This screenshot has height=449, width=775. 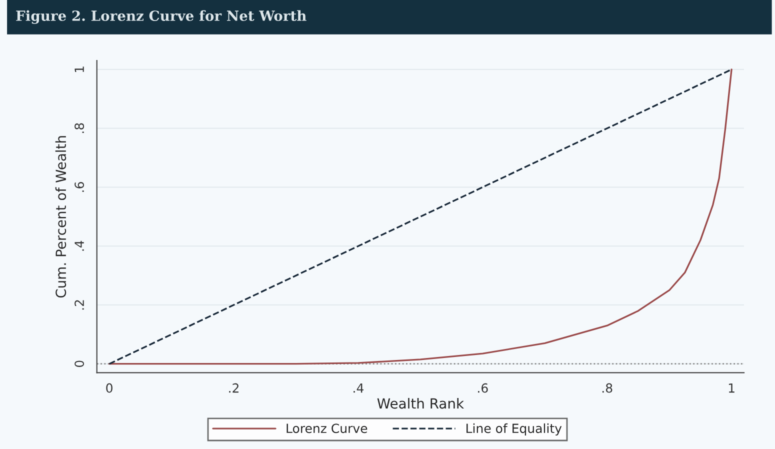 I want to click on y-tick-label: .6, so click(x=79, y=187).